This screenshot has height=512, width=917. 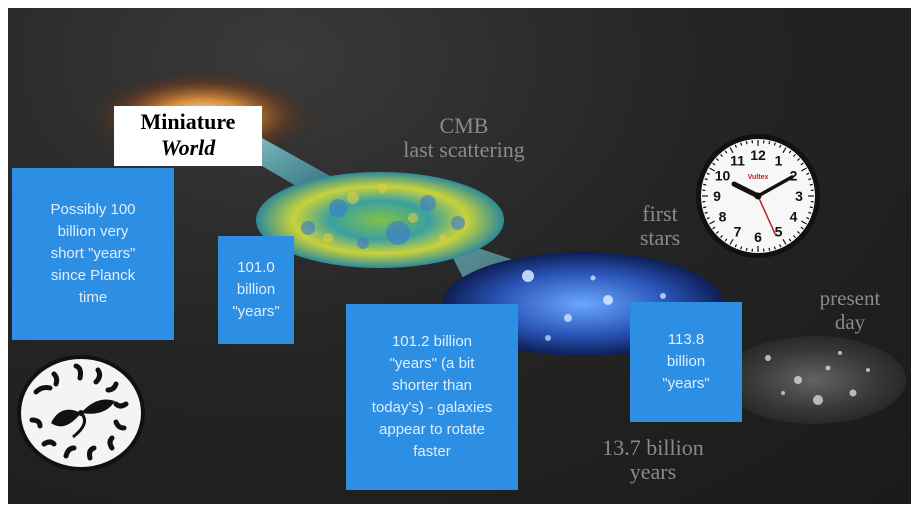 I want to click on galaxies-line: 101.2 billion, so click(x=432, y=341).